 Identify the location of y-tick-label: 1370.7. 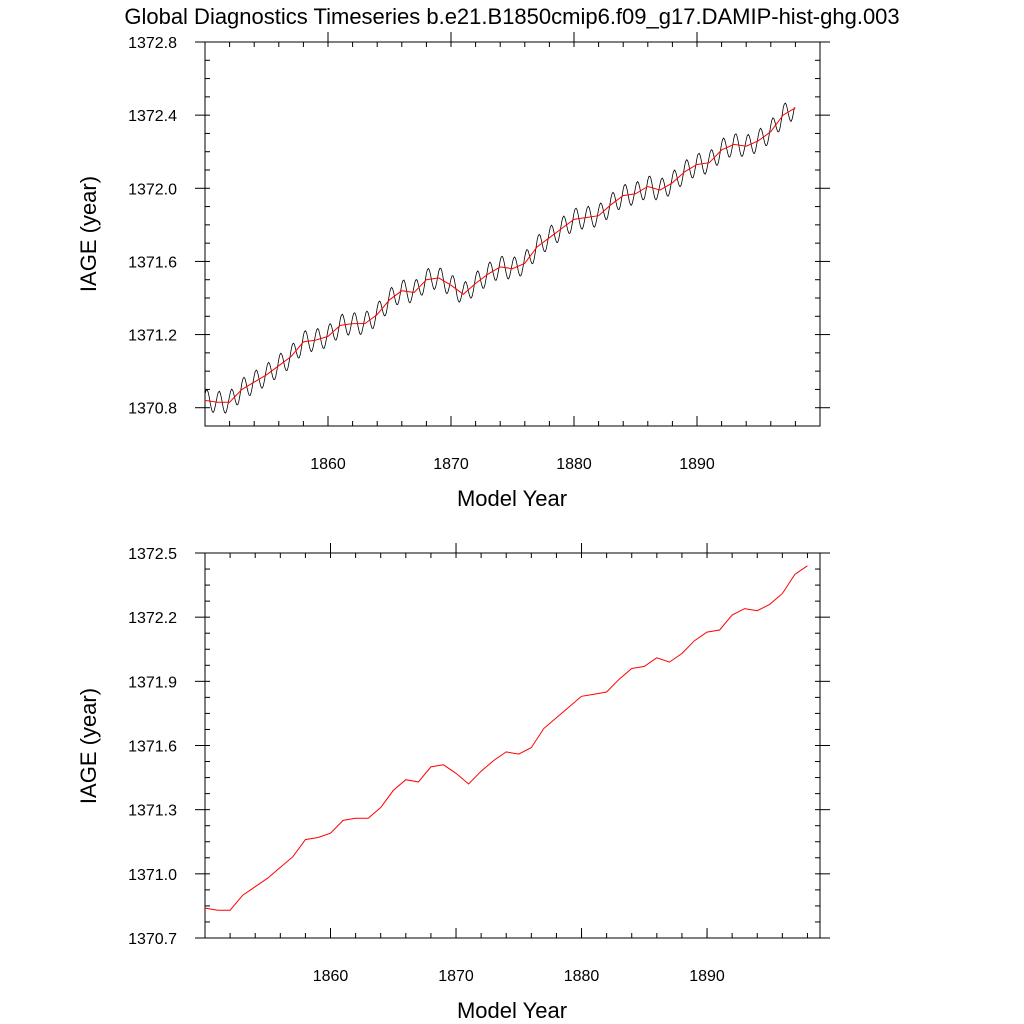
(152, 939).